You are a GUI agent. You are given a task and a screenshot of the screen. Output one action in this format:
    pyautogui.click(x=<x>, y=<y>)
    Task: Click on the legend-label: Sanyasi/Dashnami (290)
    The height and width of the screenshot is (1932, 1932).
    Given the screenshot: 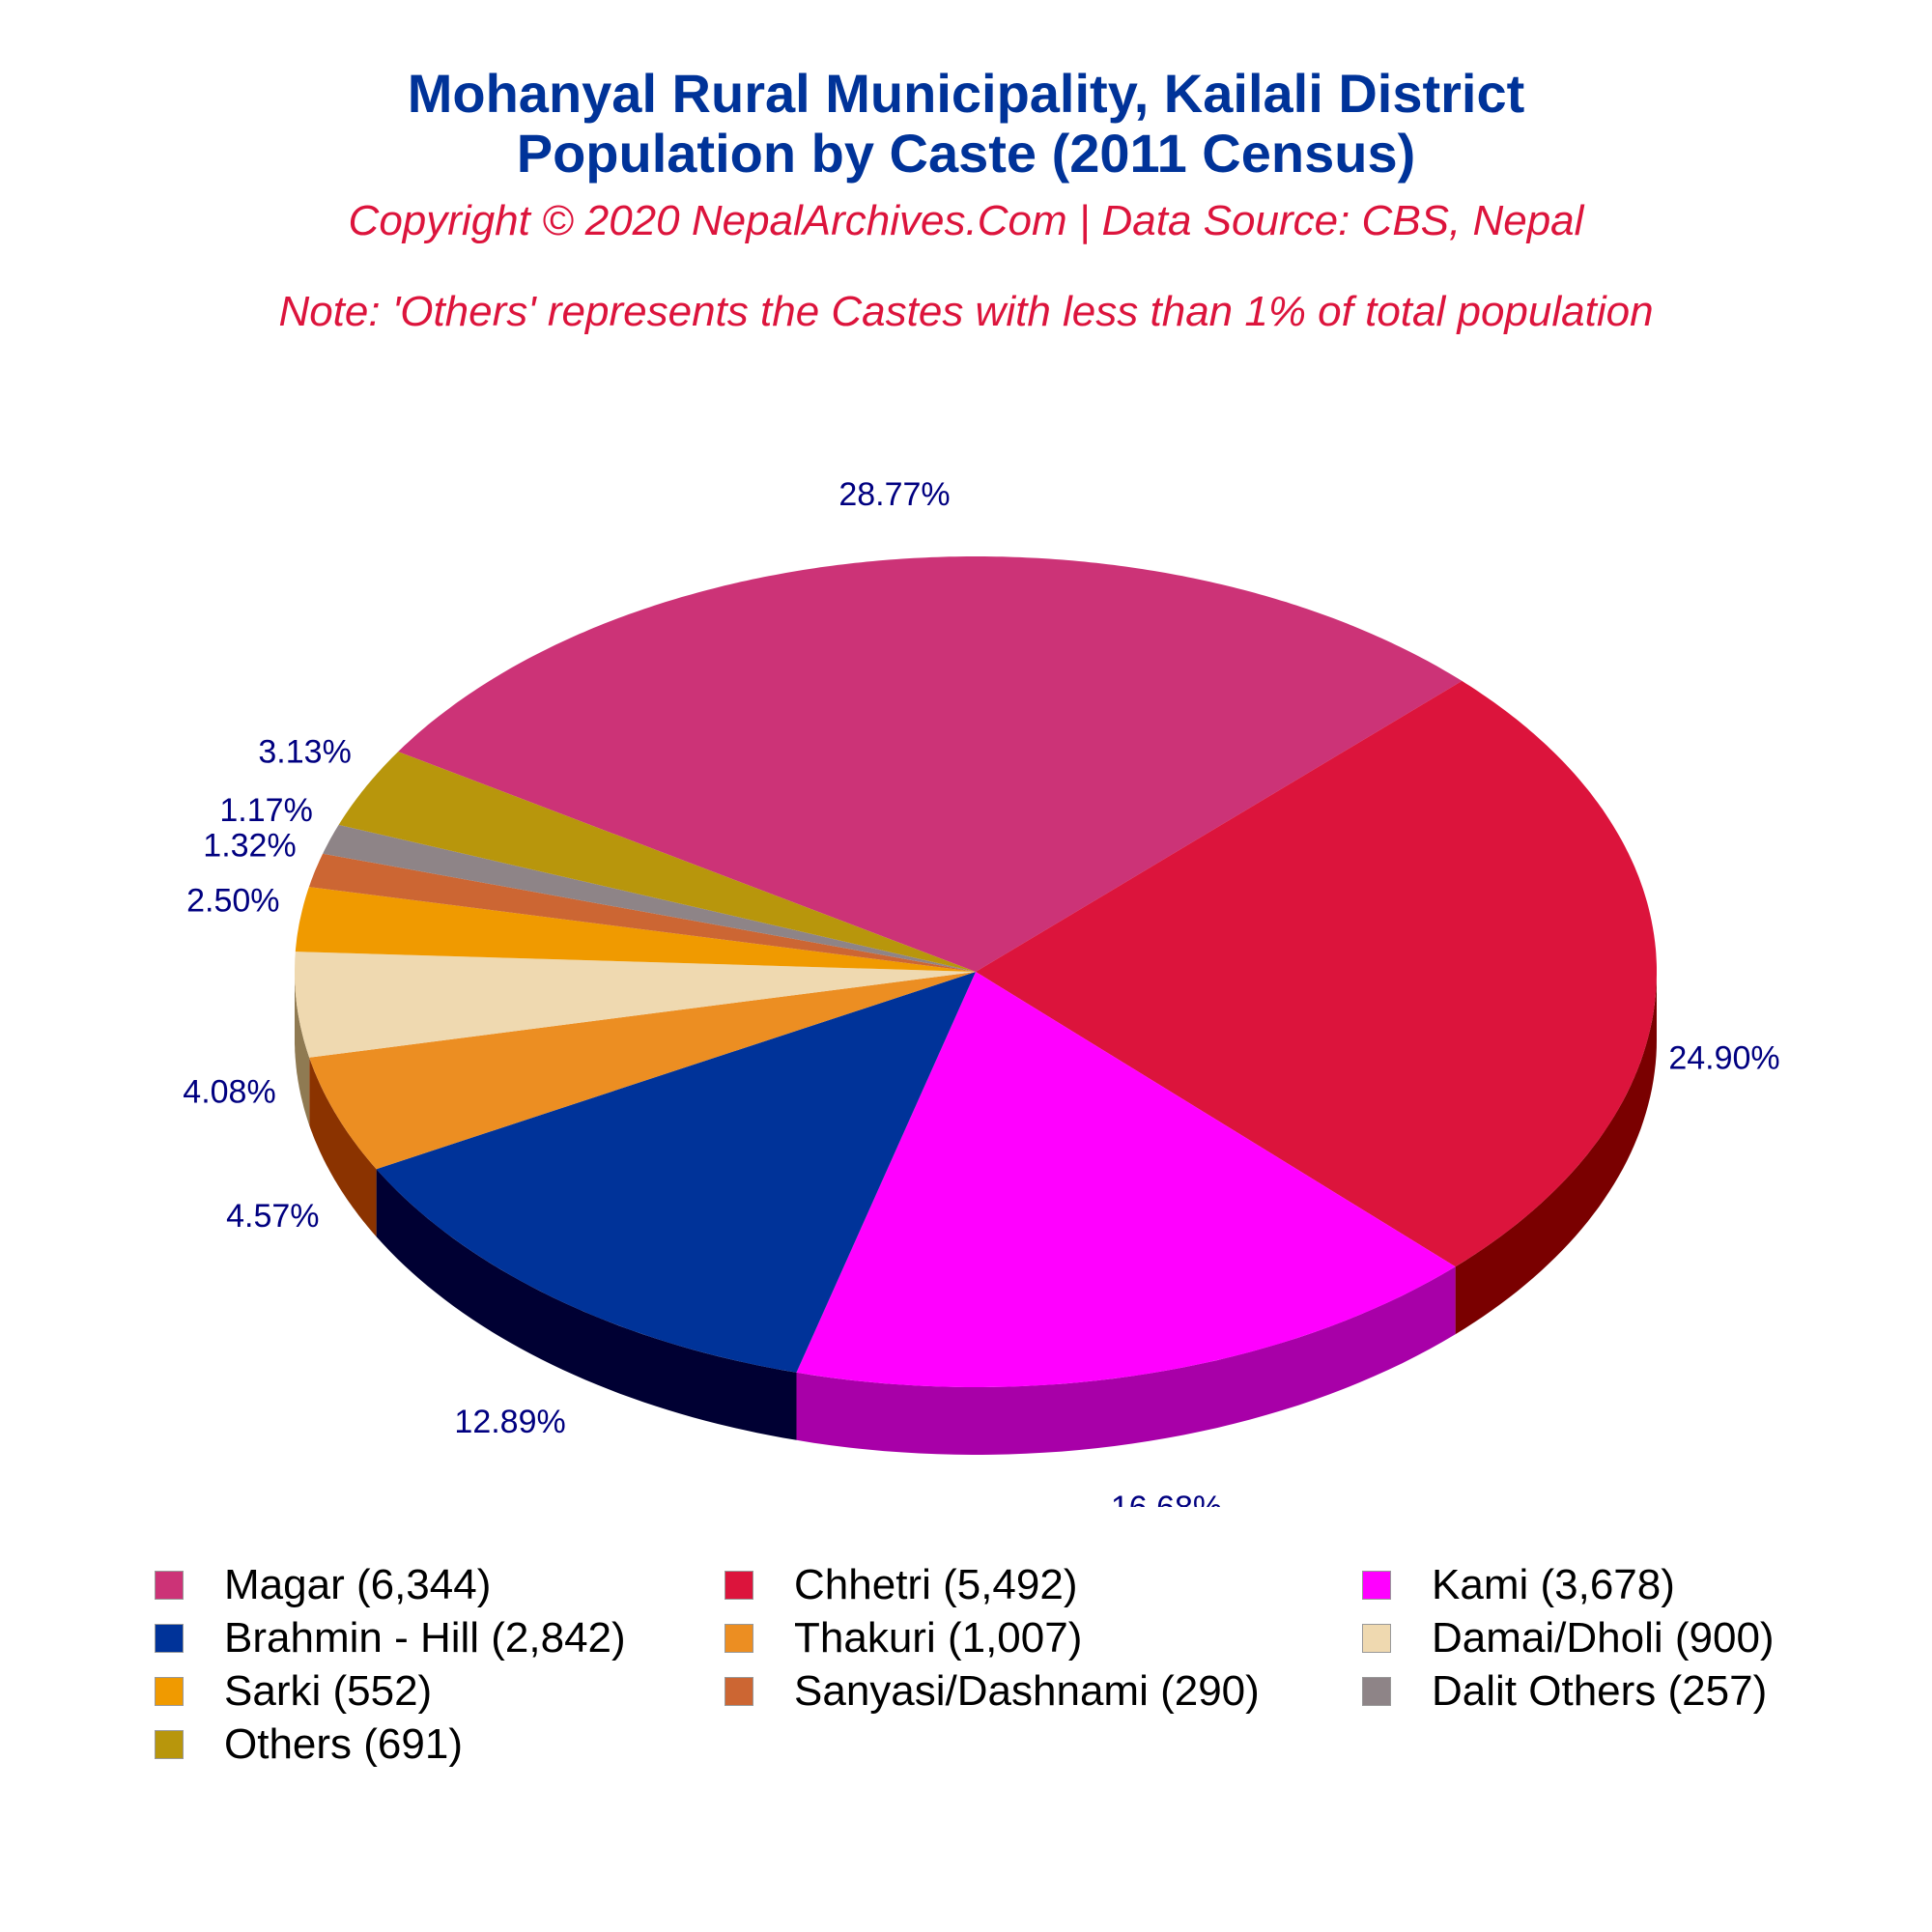 What is the action you would take?
    pyautogui.click(x=1027, y=1691)
    